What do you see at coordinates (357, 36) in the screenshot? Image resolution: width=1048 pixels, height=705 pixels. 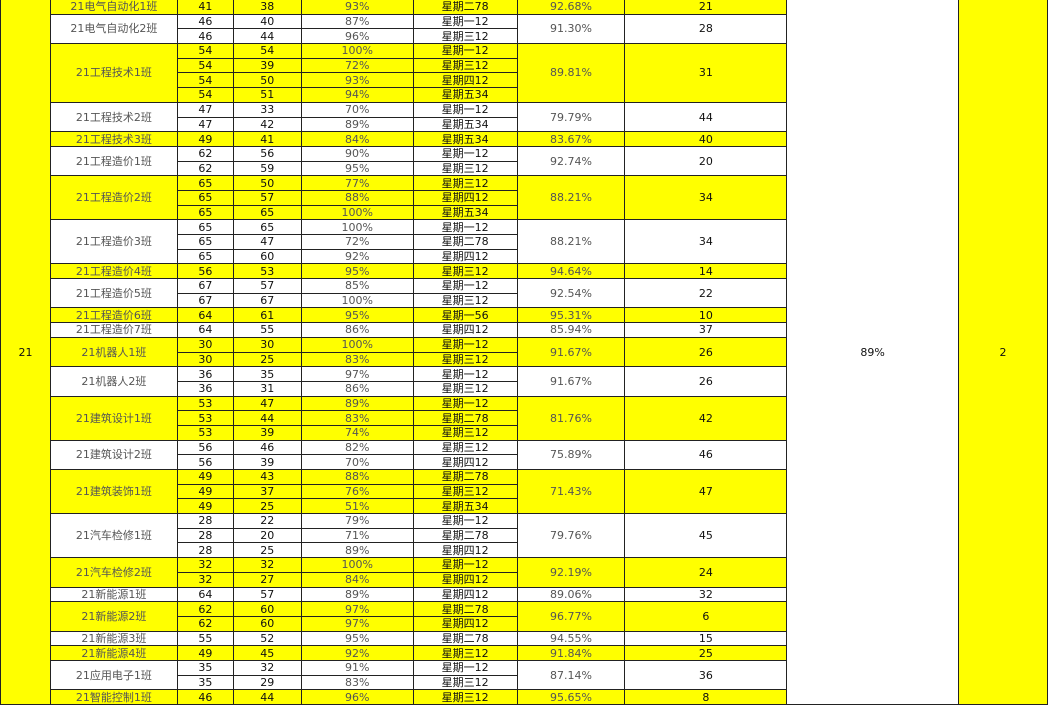 I see `percent-cell: 96%` at bounding box center [357, 36].